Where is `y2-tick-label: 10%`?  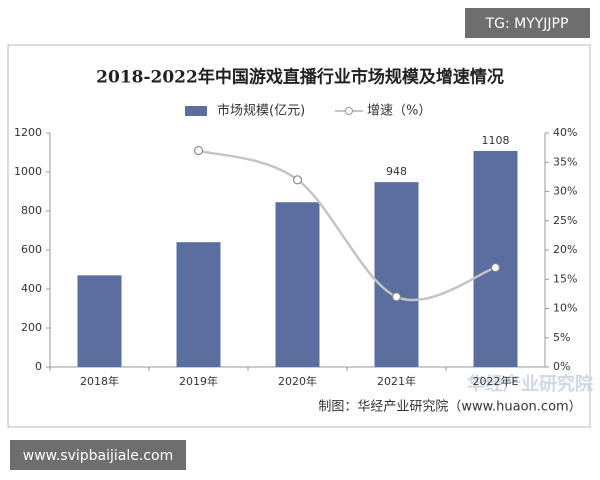
y2-tick-label: 10% is located at coordinates (565, 308).